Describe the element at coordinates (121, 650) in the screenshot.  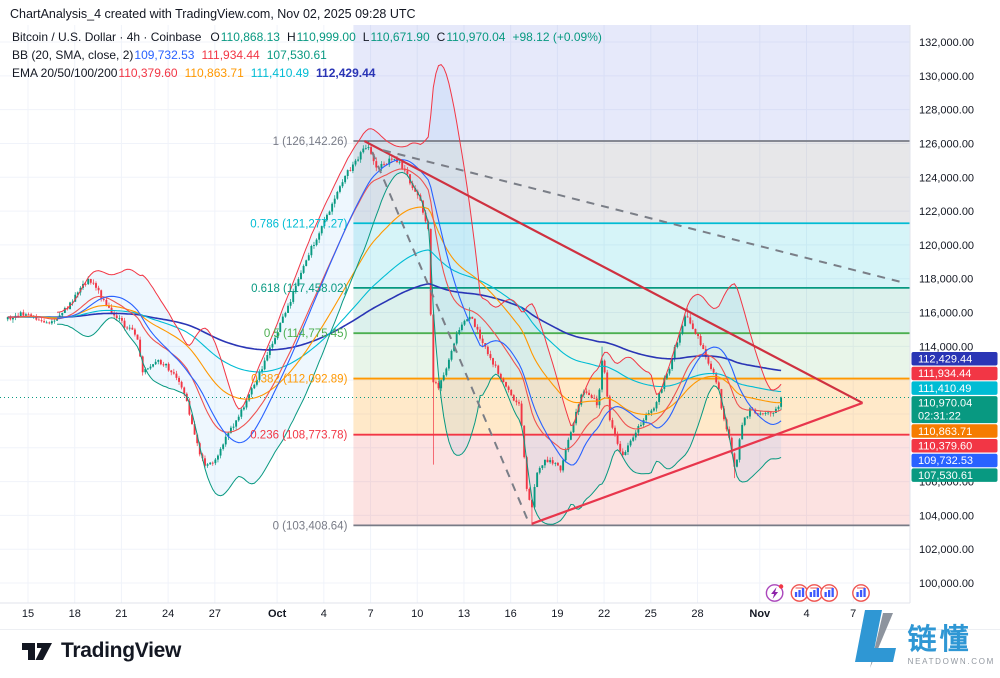
I see `tradingview-logo-text: TradingView` at that location.